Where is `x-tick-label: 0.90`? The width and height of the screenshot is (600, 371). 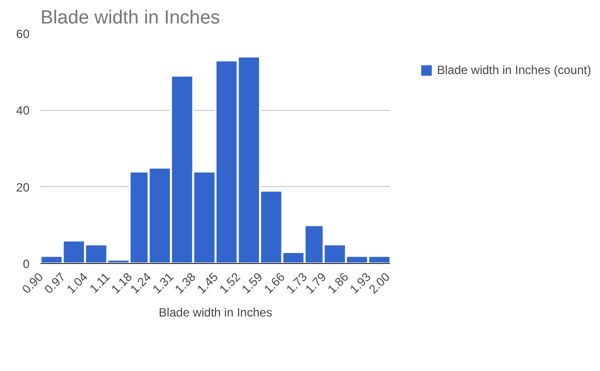 x-tick-label: 0.90 is located at coordinates (32, 283).